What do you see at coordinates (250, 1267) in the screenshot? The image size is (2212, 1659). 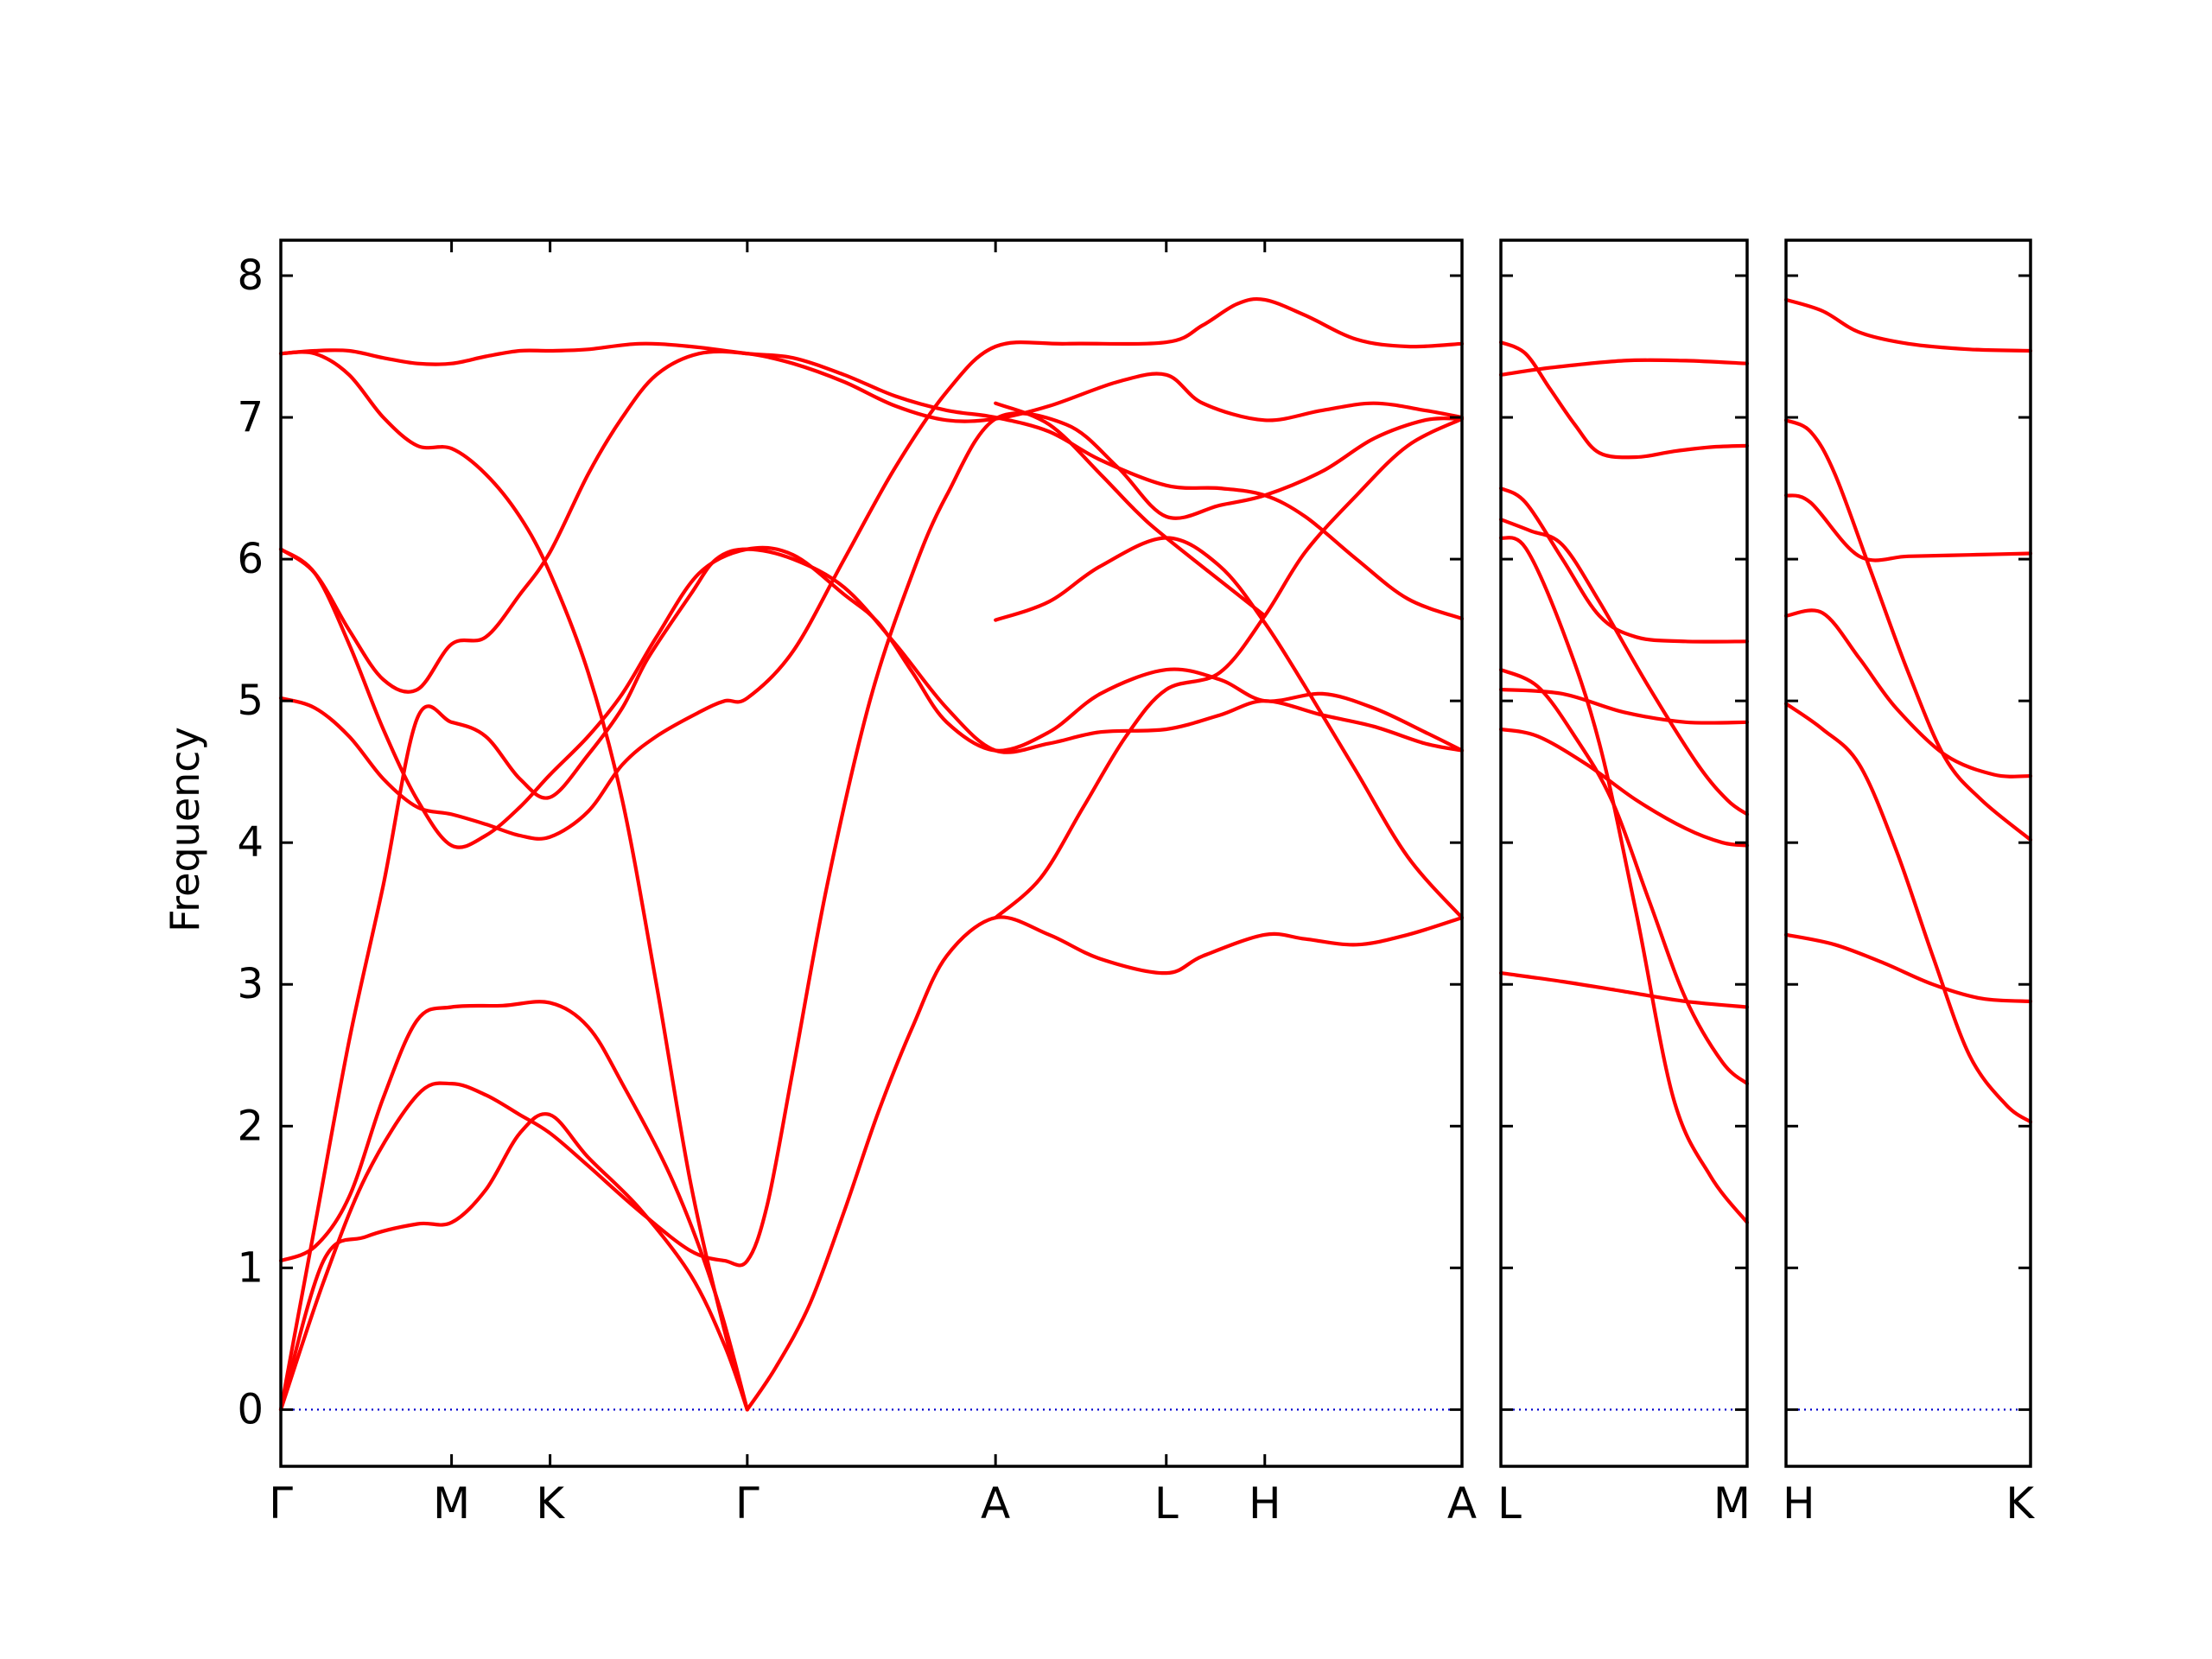 I see `y-tick-label: 1` at bounding box center [250, 1267].